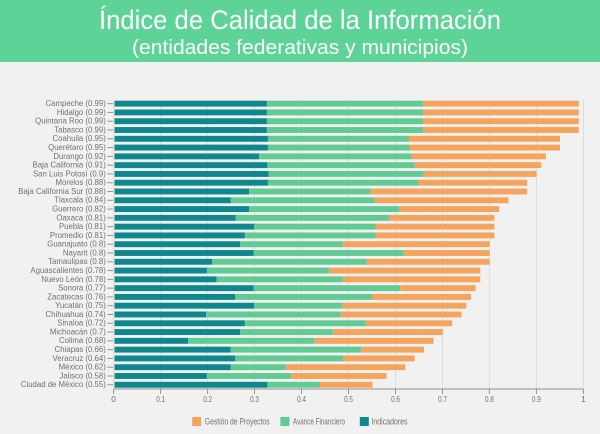  I want to click on svg-text: Guanajuato (0.8), so click(76, 244).